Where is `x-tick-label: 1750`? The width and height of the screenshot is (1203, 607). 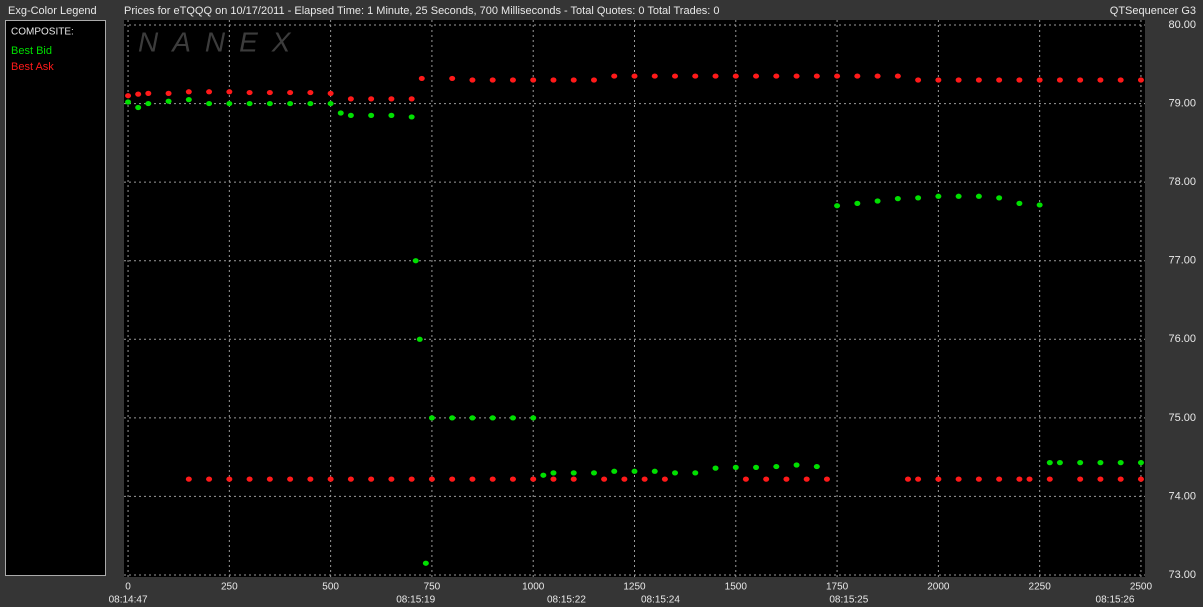
x-tick-label: 1750 is located at coordinates (837, 587).